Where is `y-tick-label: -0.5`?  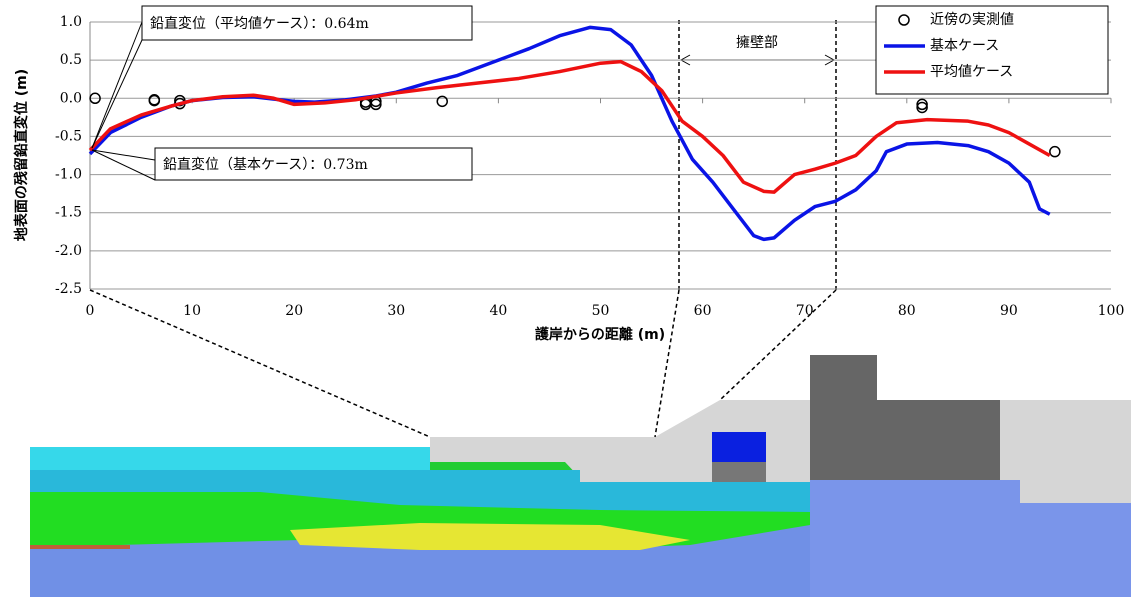
y-tick-label: -0.5 is located at coordinates (68, 136).